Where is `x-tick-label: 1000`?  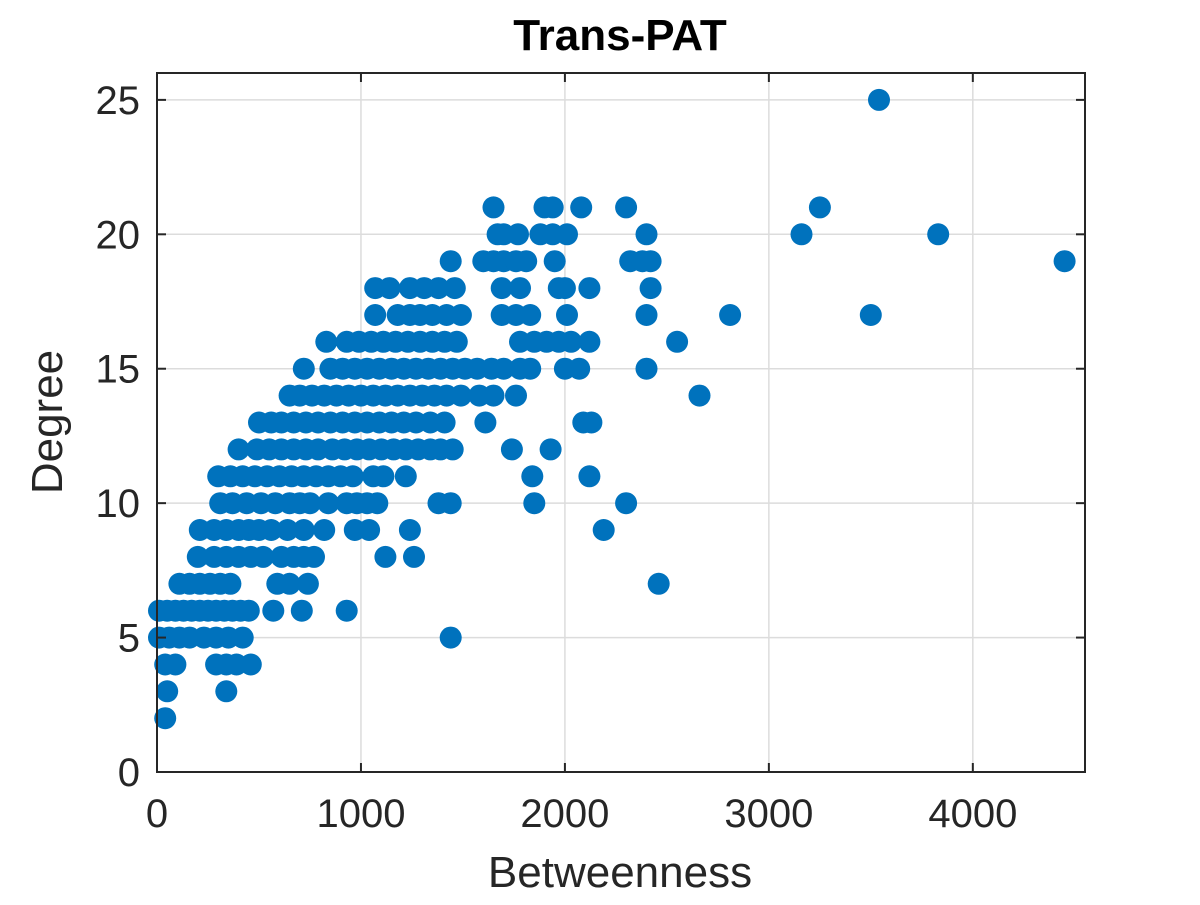
x-tick-label: 1000 is located at coordinates (360, 814).